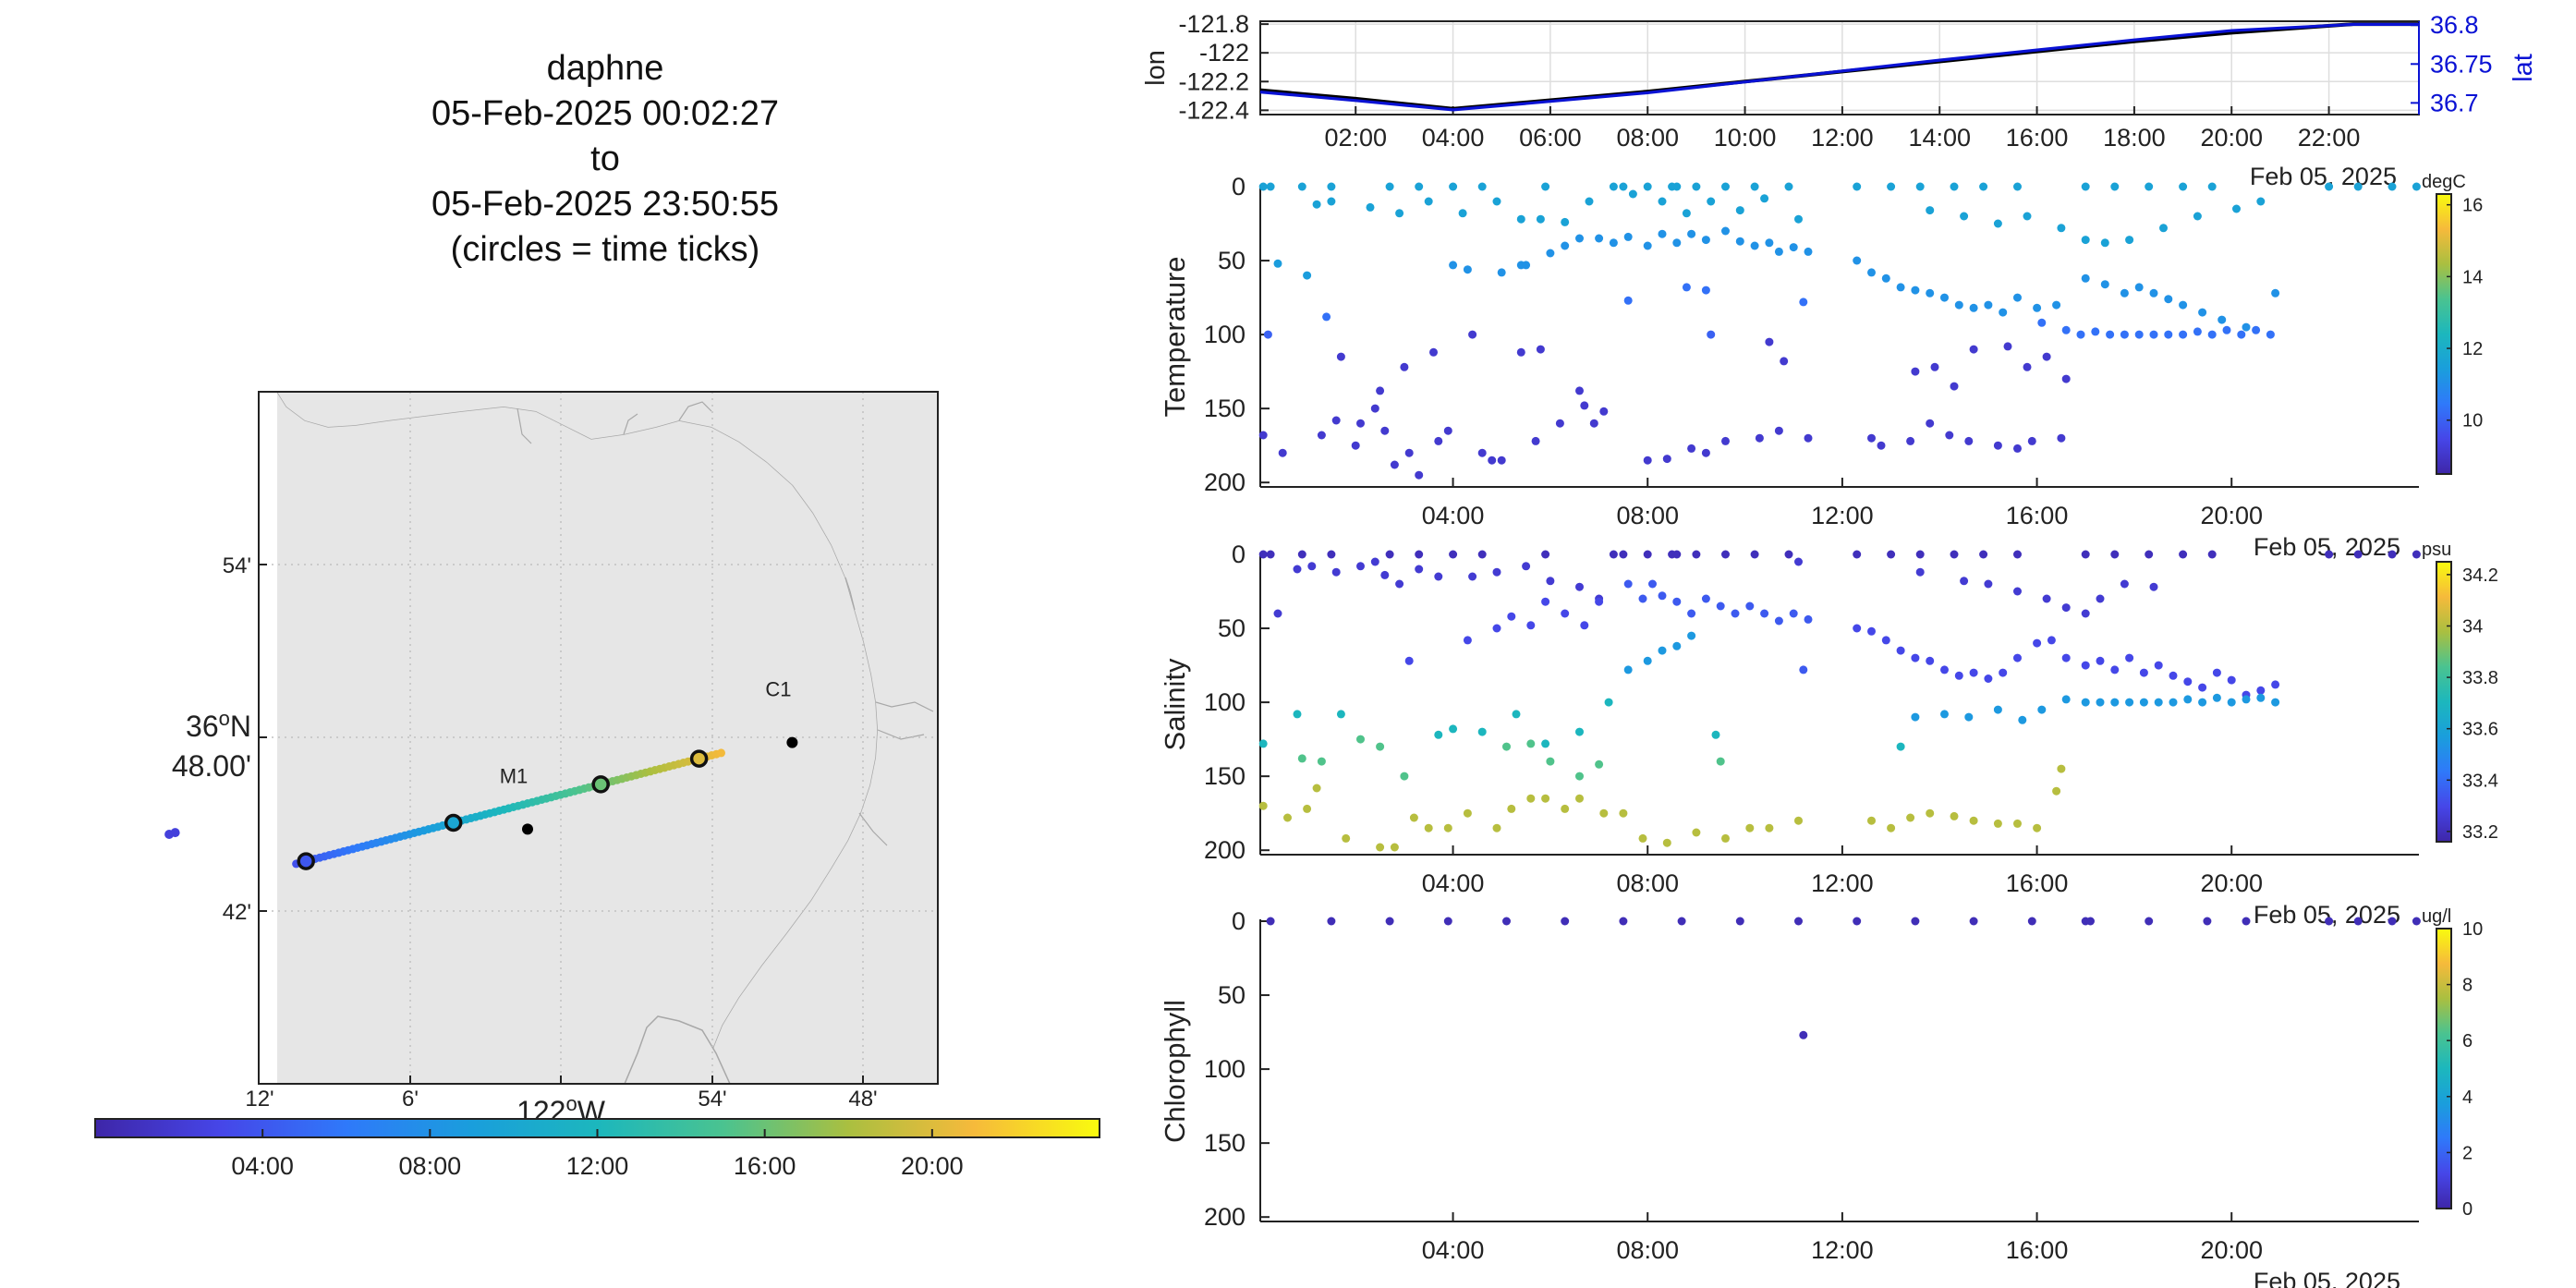 Image resolution: width=2576 pixels, height=1288 pixels. I want to click on colorbar-unit-label: ug/l, so click(2436, 916).